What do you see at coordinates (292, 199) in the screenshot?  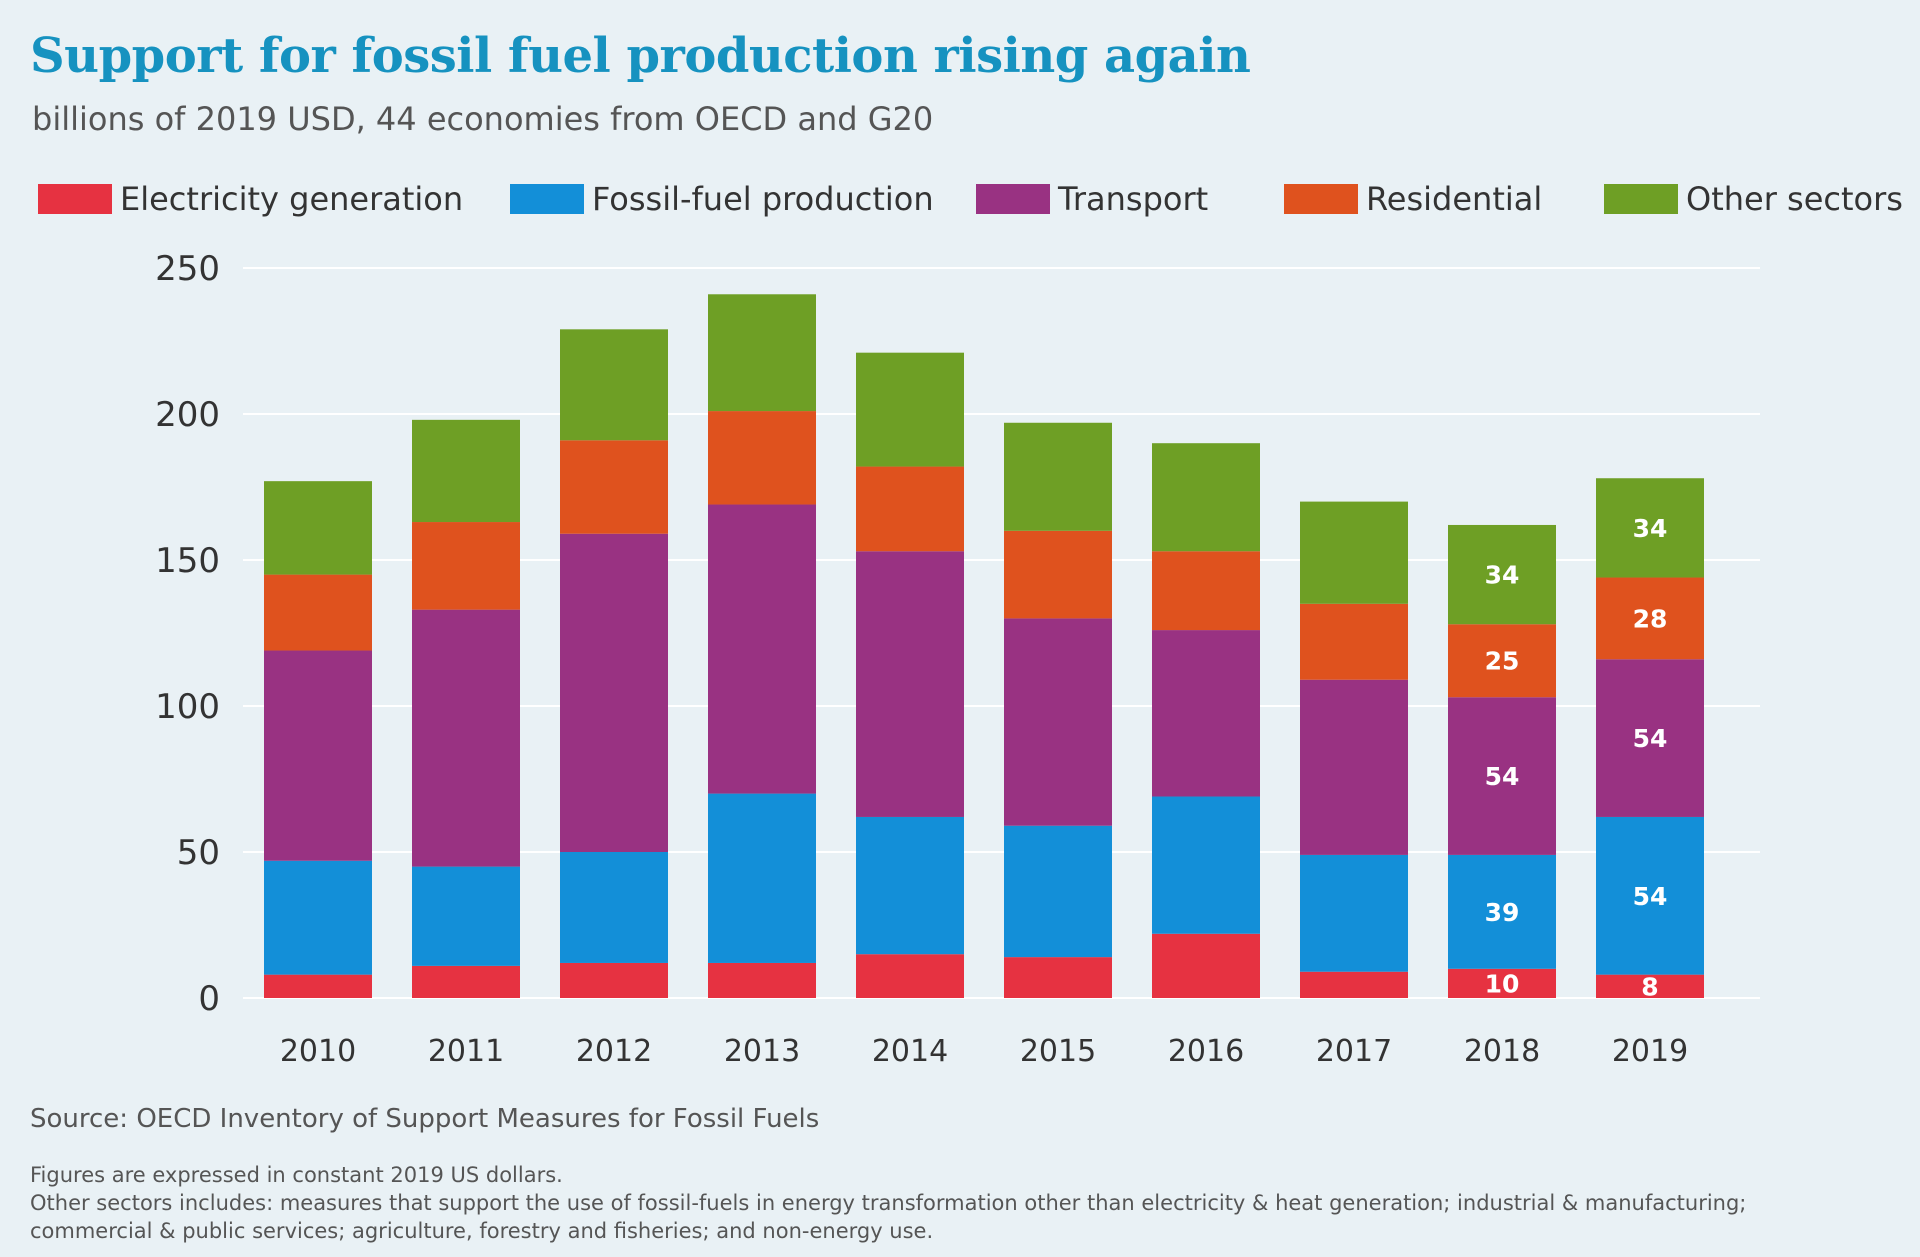 I see `legend-label-electricity: Electricity generation` at bounding box center [292, 199].